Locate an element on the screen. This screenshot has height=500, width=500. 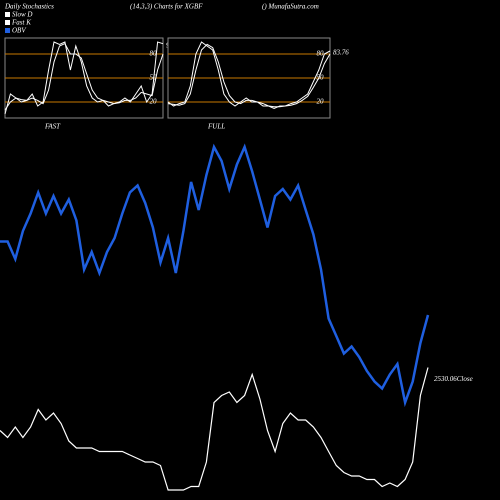
legend-label: Slow D is located at coordinates (22, 15).